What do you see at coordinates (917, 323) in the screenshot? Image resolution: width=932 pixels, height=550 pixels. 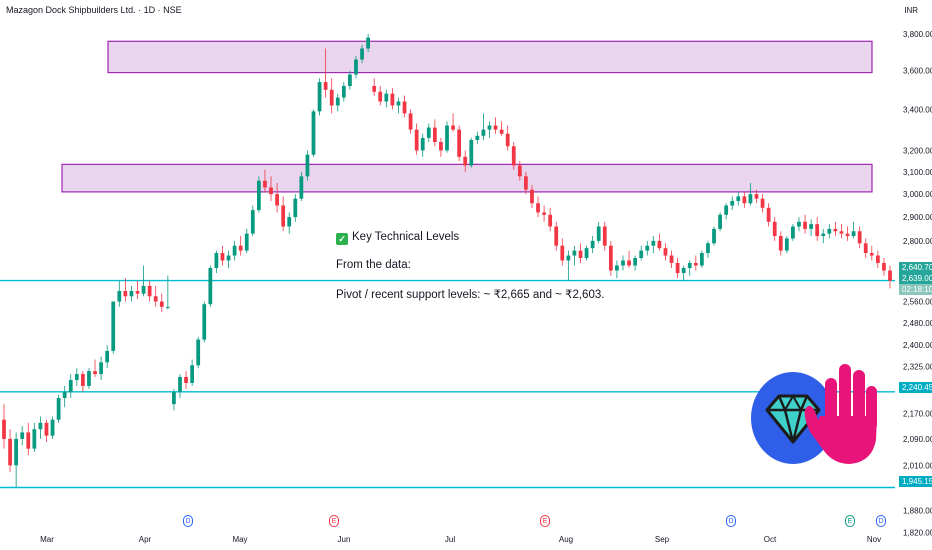 I see `y-tick-label: 2,480.00` at bounding box center [917, 323].